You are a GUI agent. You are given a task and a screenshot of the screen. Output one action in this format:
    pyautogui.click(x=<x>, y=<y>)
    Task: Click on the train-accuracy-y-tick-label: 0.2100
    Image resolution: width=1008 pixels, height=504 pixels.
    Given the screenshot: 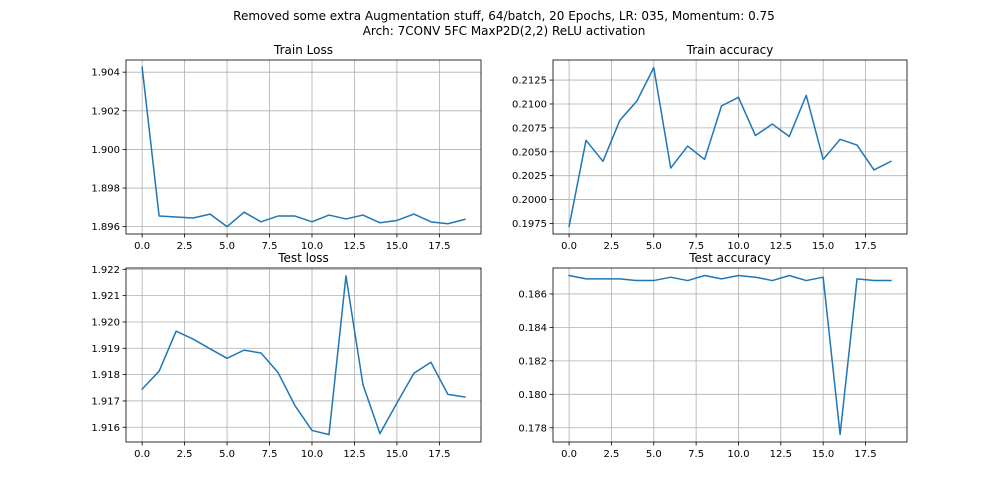 What is the action you would take?
    pyautogui.click(x=529, y=104)
    